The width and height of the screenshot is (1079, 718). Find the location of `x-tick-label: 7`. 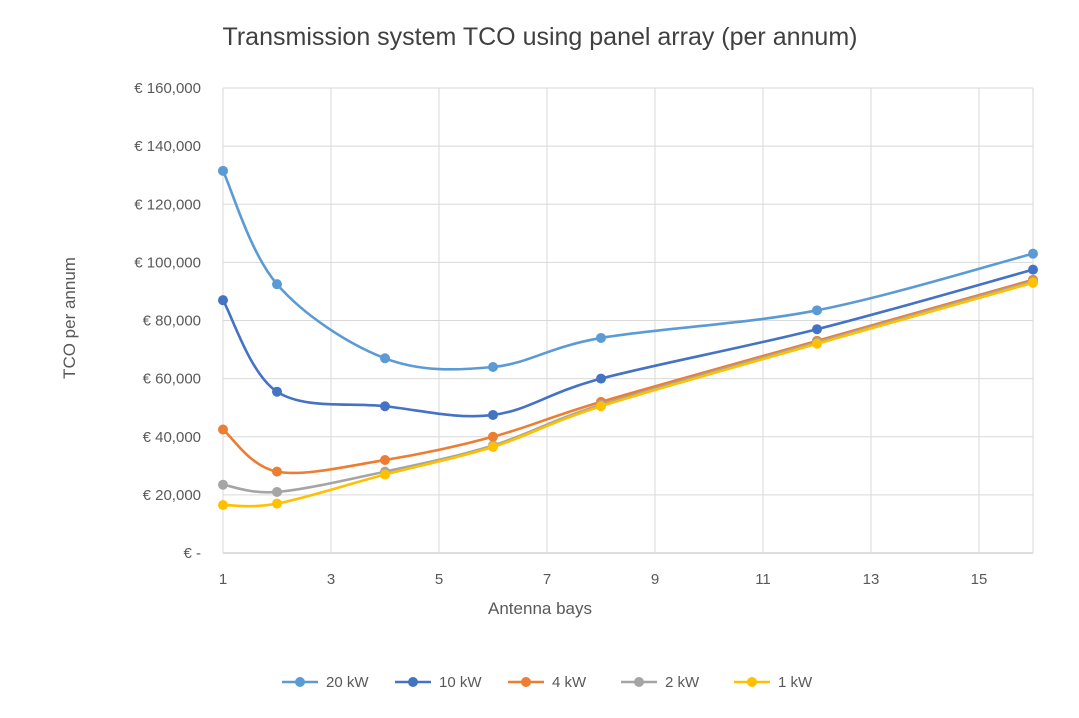

x-tick-label: 7 is located at coordinates (547, 579).